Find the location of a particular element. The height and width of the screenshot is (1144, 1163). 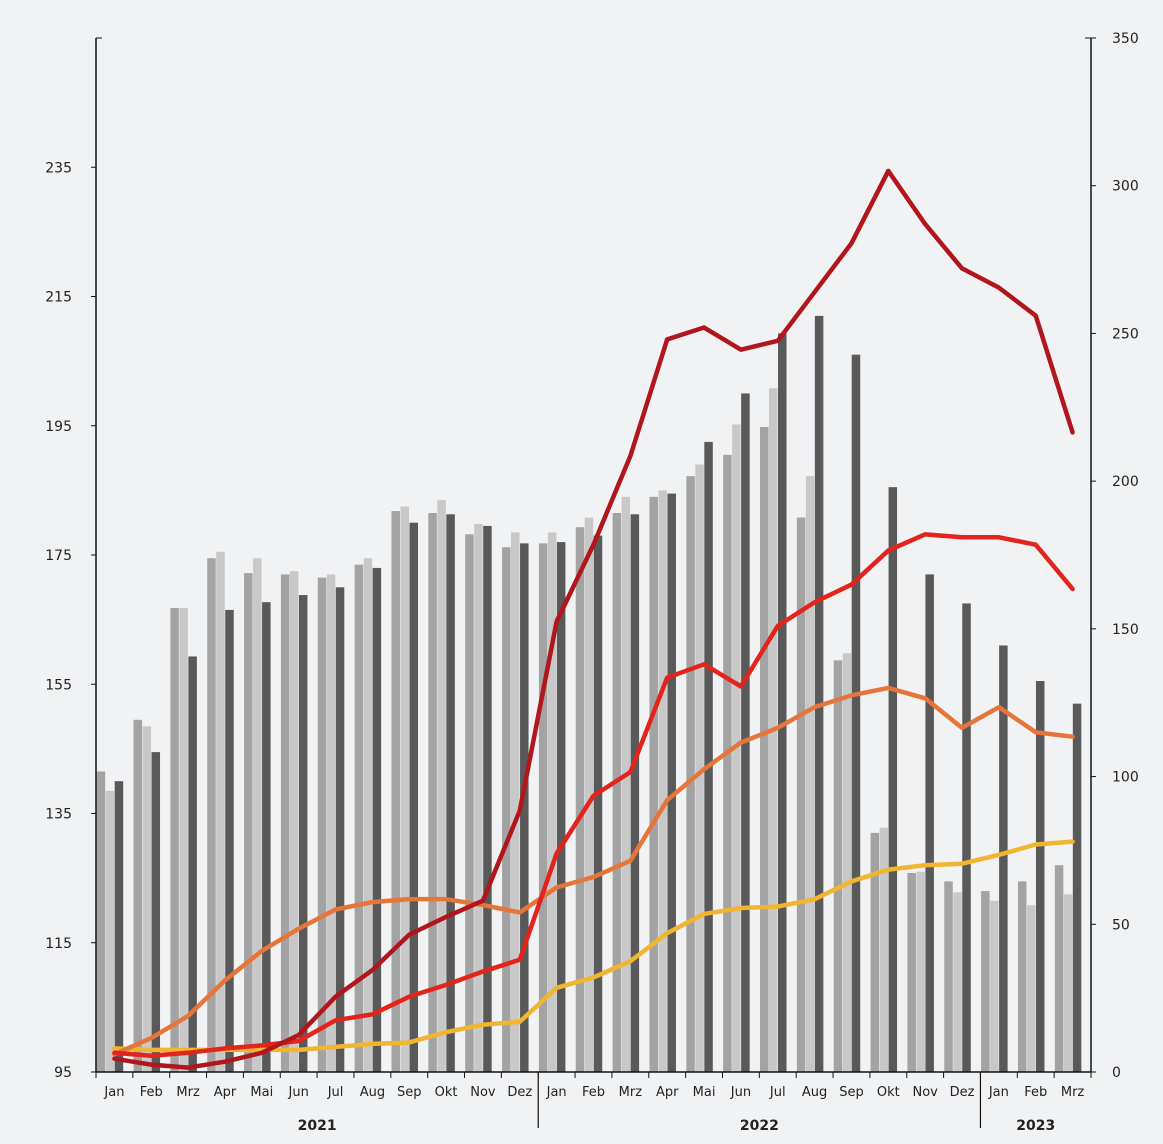

right-tick-label: 350 is located at coordinates (1125, 39).